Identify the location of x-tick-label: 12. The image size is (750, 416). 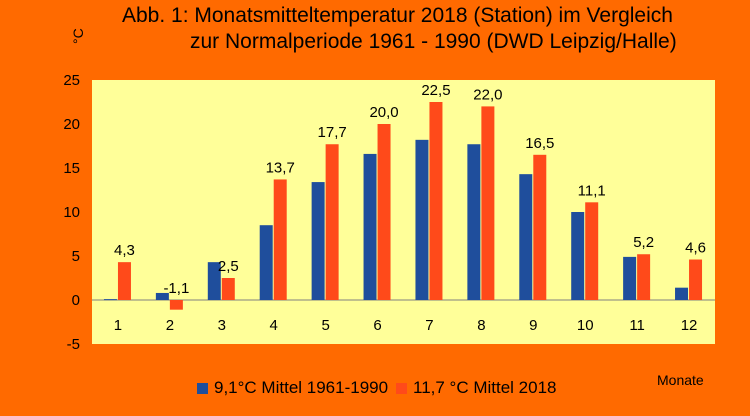
(689, 325).